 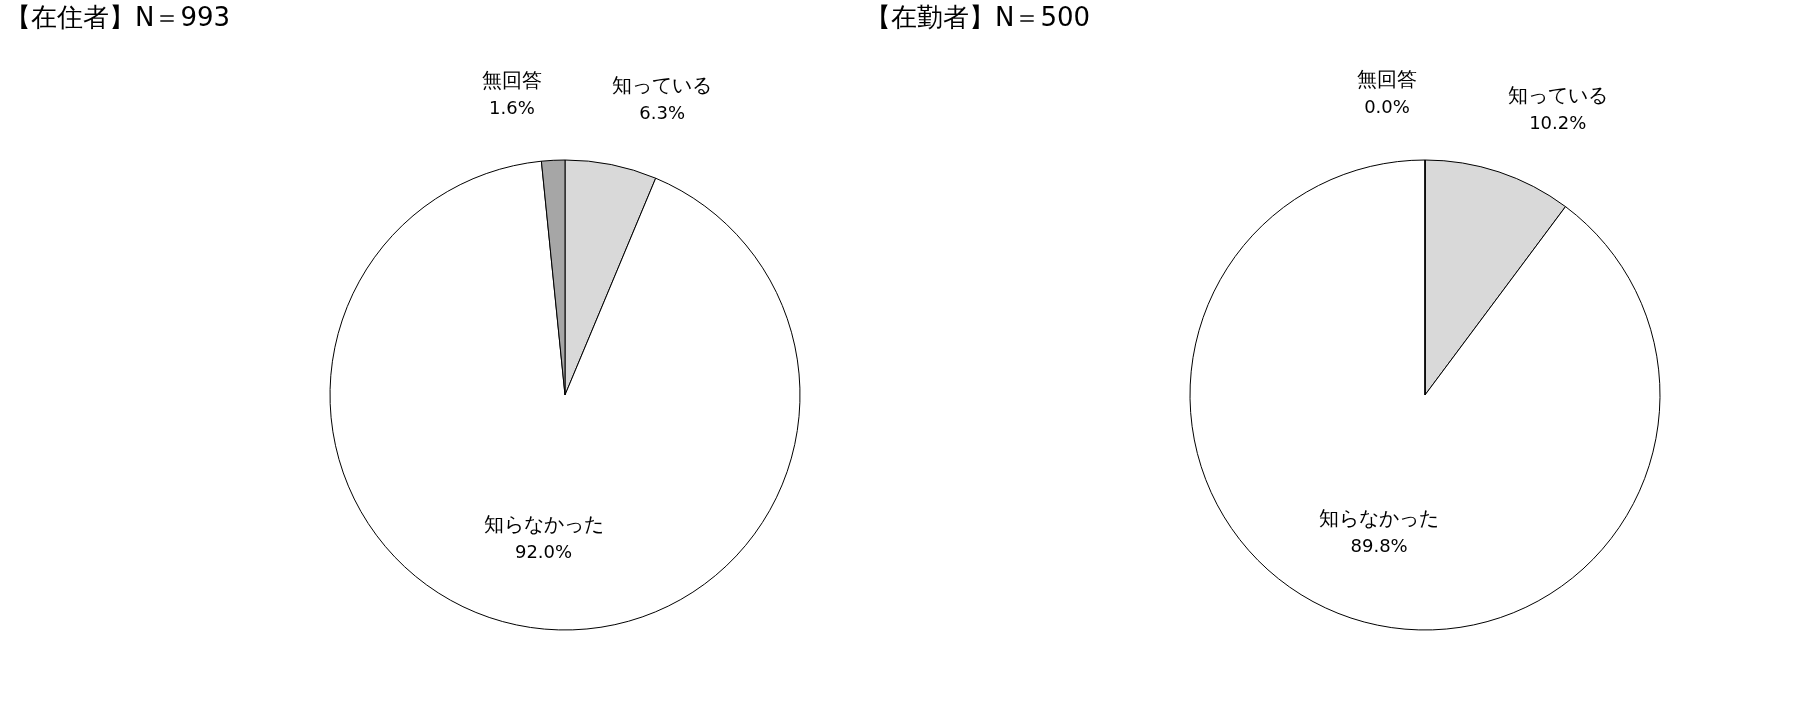 What do you see at coordinates (512, 107) in the screenshot?
I see `data-label: 1.6%` at bounding box center [512, 107].